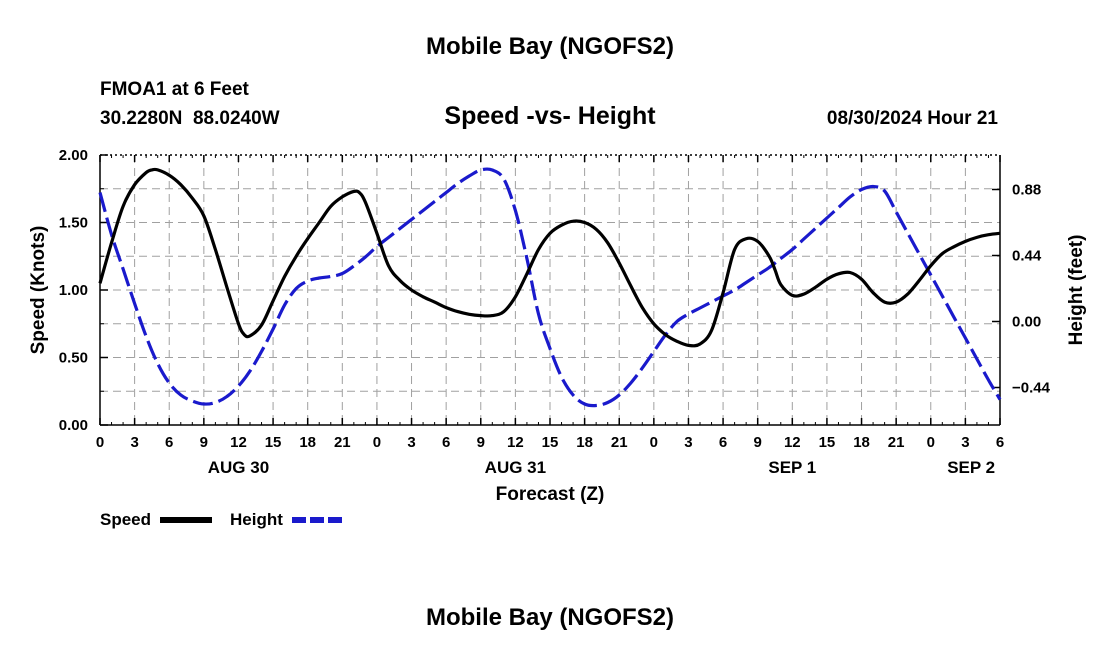  I want to click on day-label: SEP 2, so click(971, 467).